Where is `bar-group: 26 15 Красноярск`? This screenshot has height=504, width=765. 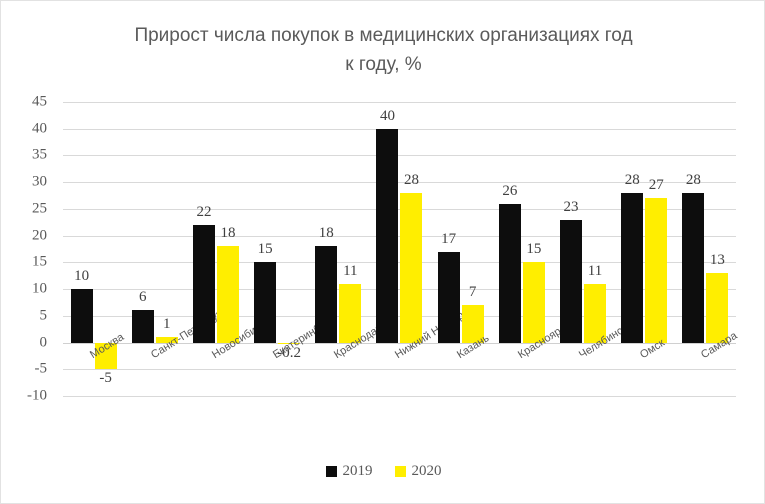 bar-group: 26 15 Красноярск is located at coordinates (531, 249).